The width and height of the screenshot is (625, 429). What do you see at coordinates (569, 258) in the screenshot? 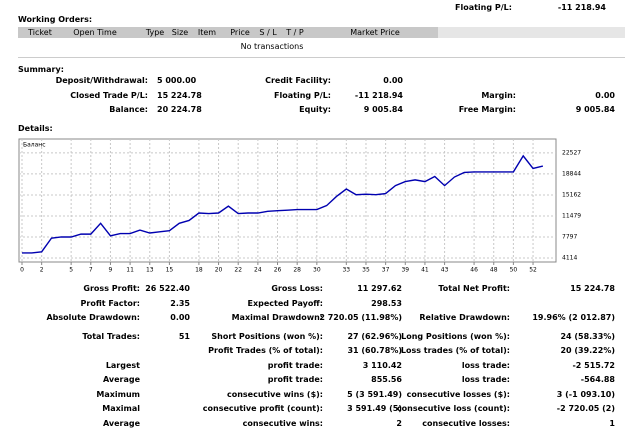
I see `y-tick-label: 4114` at bounding box center [569, 258].